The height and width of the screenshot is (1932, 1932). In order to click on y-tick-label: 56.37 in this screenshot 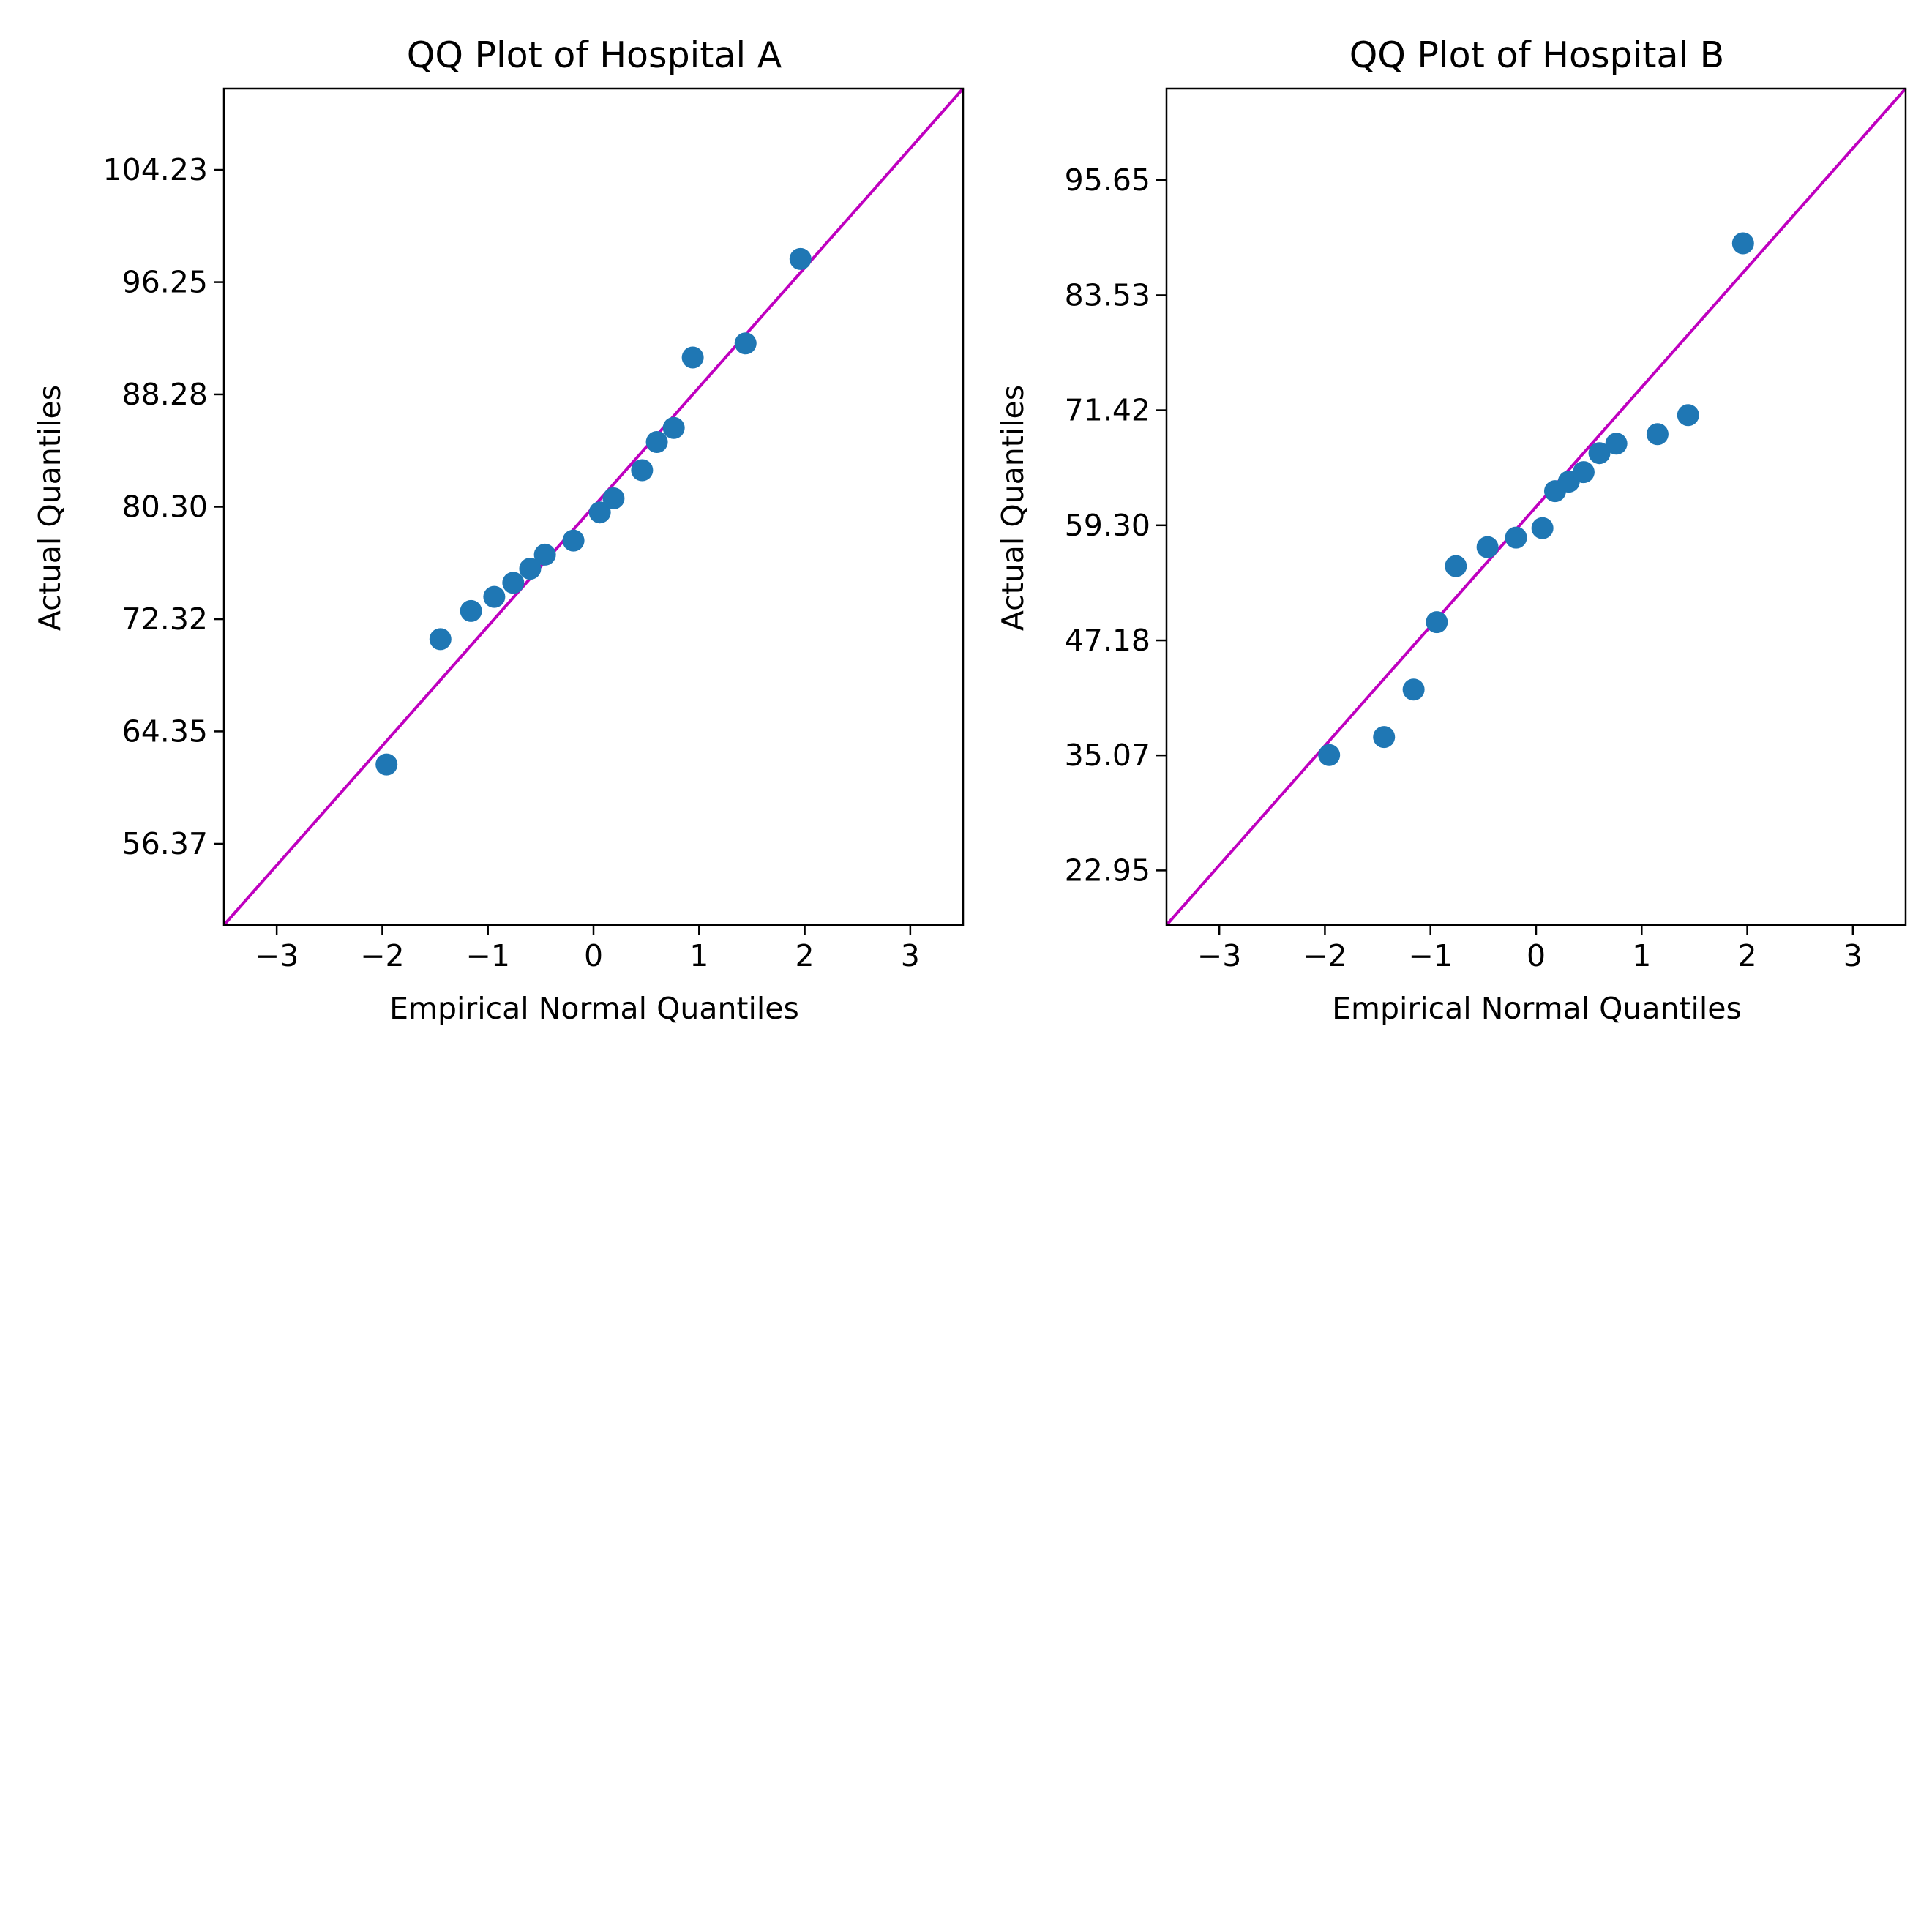, I will do `click(165, 843)`.